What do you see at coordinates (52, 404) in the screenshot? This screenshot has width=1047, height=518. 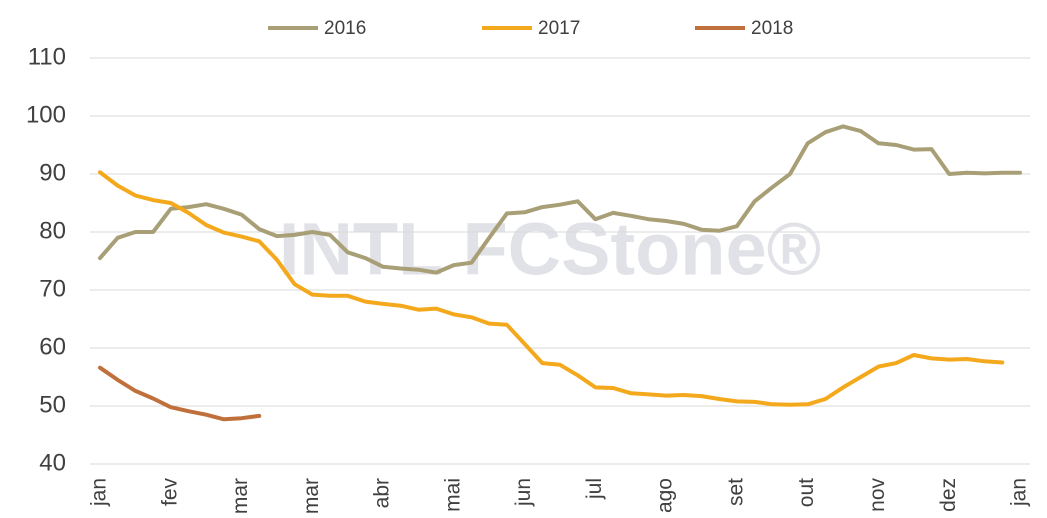 I see `y-tick-label: 50` at bounding box center [52, 404].